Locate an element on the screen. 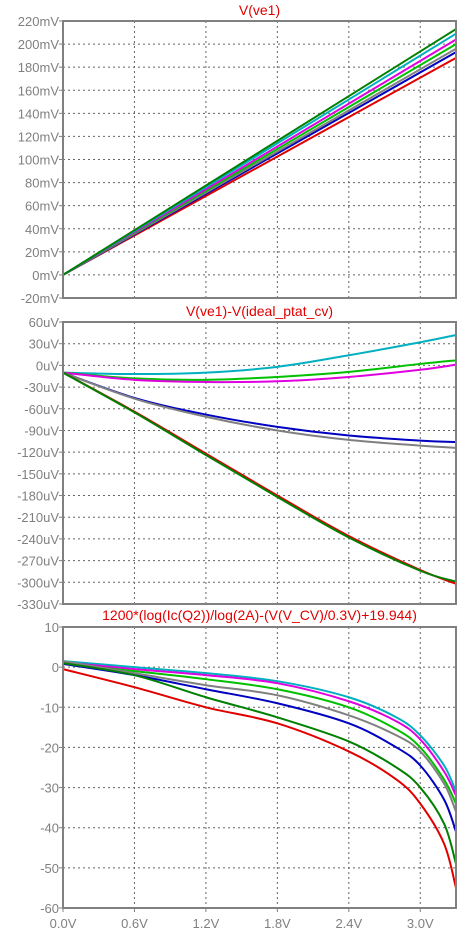  y-tick-label: 180mV is located at coordinates (39, 67).